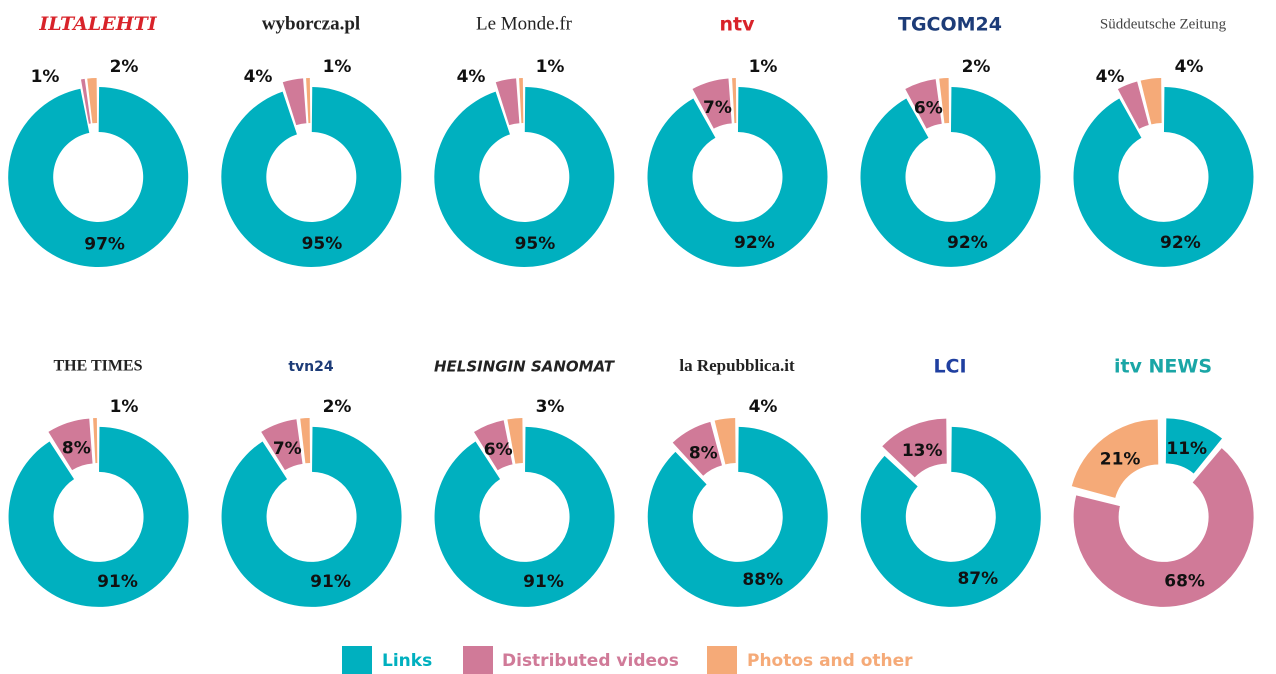 The image size is (1276, 674). What do you see at coordinates (311, 23) in the screenshot?
I see `chart-title: wyborcza.pl` at bounding box center [311, 23].